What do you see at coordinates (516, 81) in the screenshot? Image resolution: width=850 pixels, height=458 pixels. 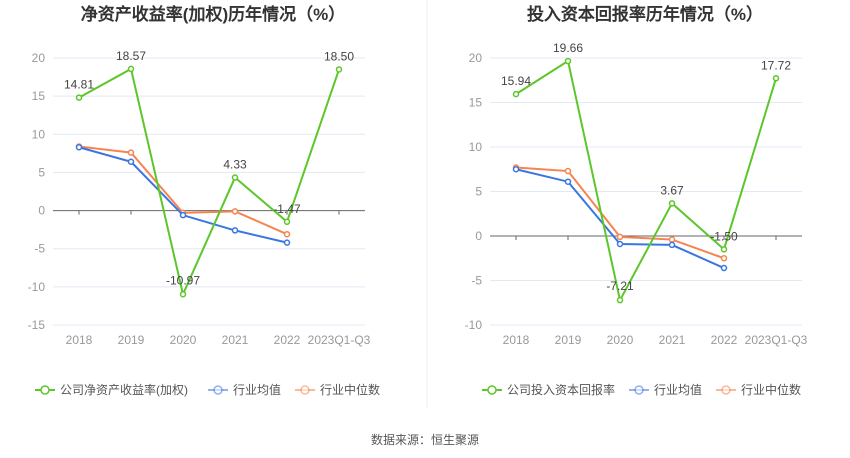 I see `data-label: 15.94` at bounding box center [516, 81].